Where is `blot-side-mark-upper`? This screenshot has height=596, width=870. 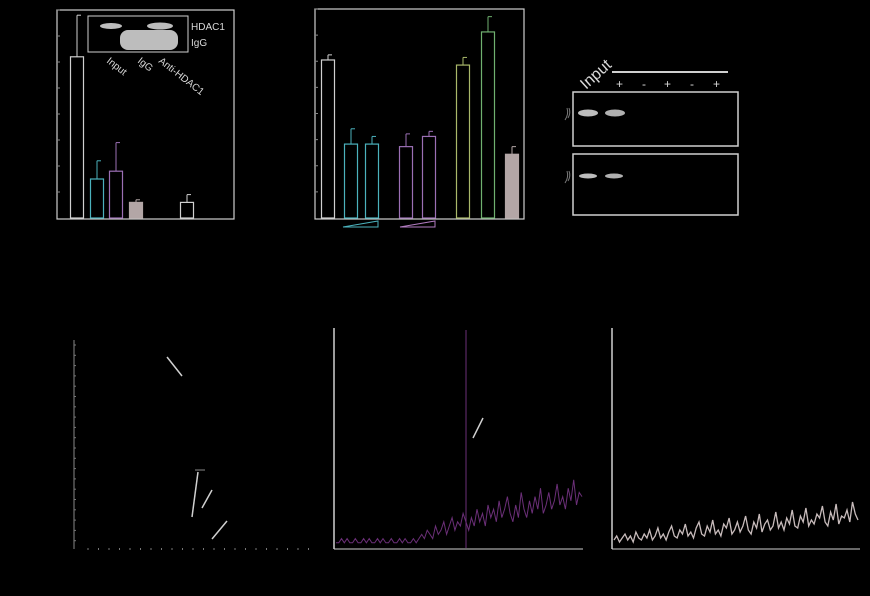 blot-side-mark-upper is located at coordinates (567, 114).